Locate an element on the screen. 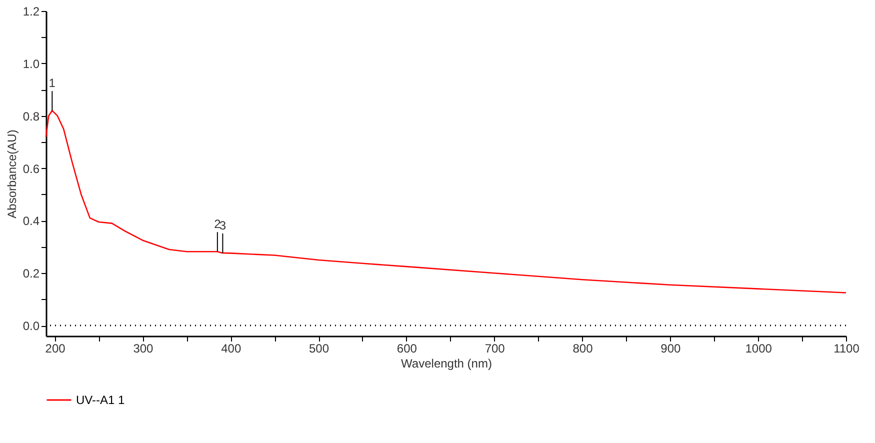 The image size is (875, 443). annotation: 2 is located at coordinates (218, 224).